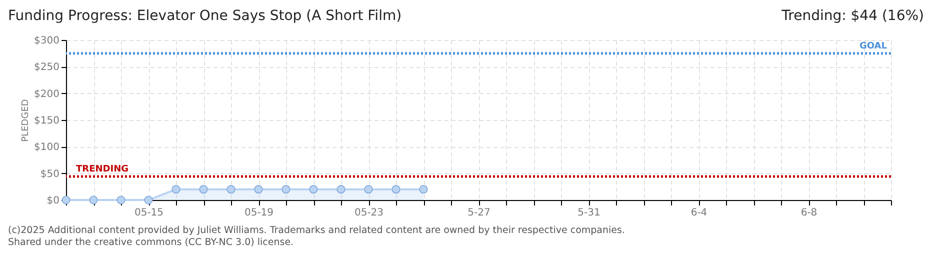 The width and height of the screenshot is (940, 270). What do you see at coordinates (853, 17) in the screenshot?
I see `chart-subtitle: Trending: $44 (16%)` at bounding box center [853, 17].